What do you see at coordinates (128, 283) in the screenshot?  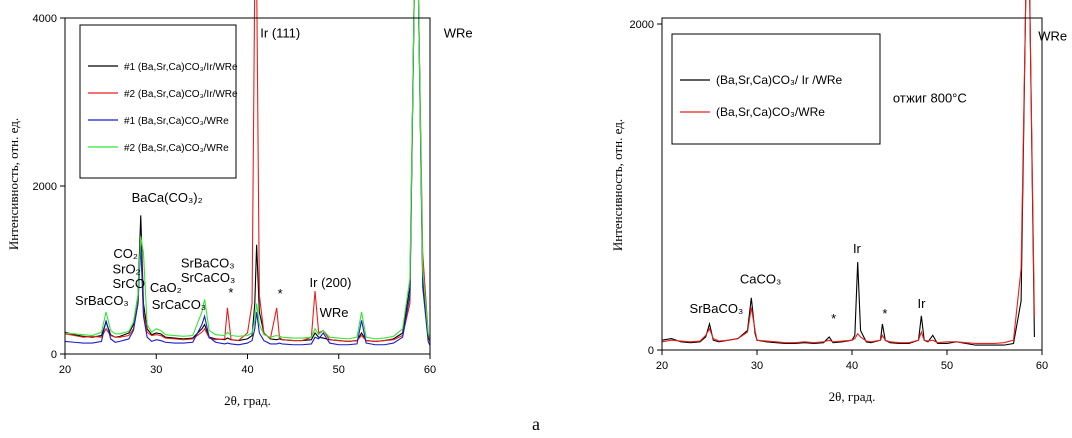 I see `annotation: SrCO` at bounding box center [128, 283].